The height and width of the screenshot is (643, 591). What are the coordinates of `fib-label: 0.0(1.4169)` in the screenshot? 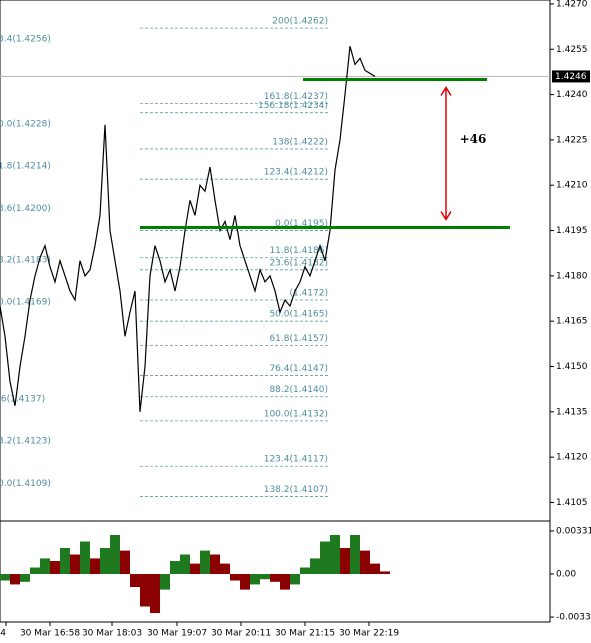 It's located at (25, 303).